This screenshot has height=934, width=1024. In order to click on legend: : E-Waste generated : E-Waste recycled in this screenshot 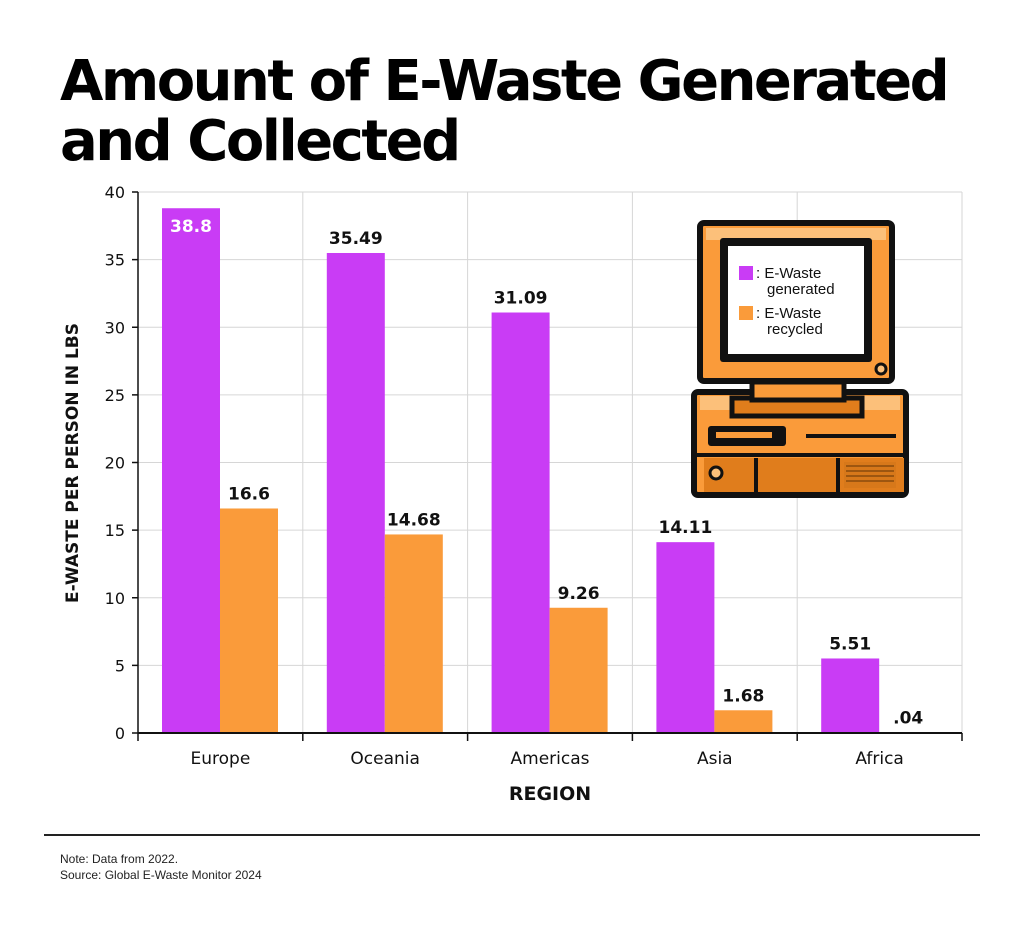, I will do `click(787, 301)`.